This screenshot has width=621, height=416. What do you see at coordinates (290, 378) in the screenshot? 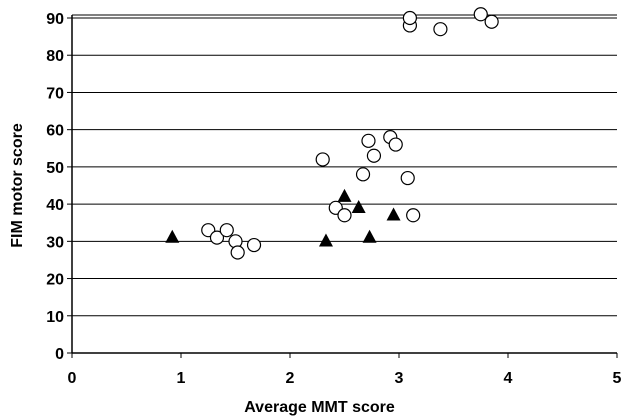
I see `x-tick-label-2: 2` at bounding box center [290, 378].